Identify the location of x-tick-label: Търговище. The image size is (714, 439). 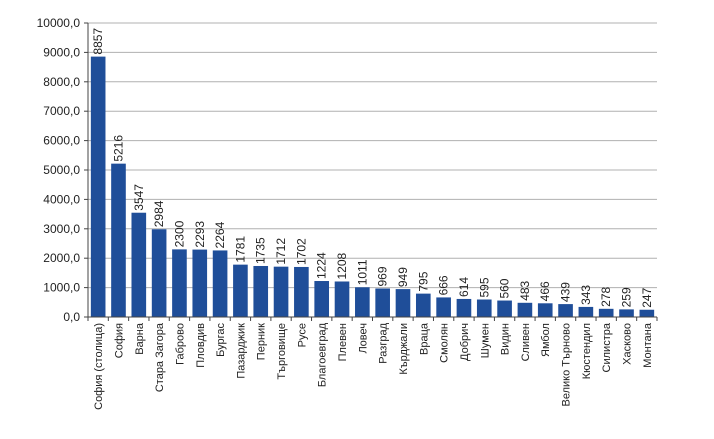
(282, 351).